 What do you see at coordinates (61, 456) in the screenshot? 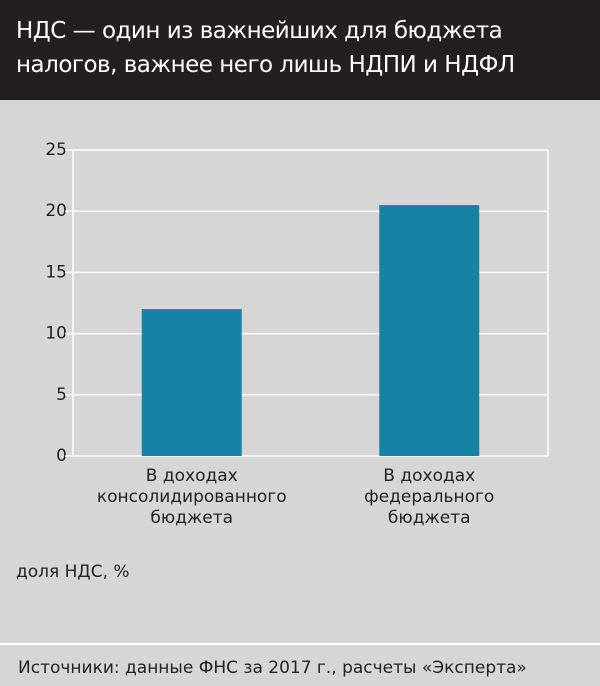
I see `y-tick-label: 0` at bounding box center [61, 456].